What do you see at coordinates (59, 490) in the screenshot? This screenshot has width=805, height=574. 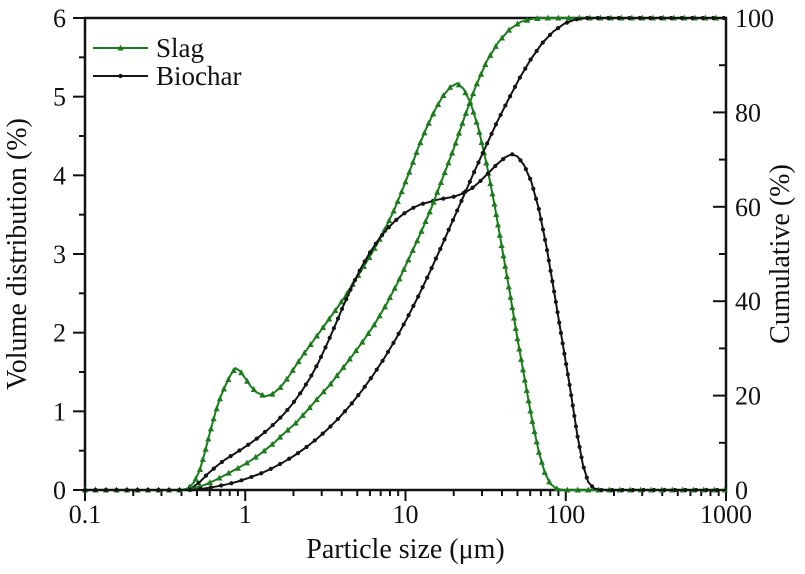 I see `y-left-tick-label: 0` at bounding box center [59, 490].